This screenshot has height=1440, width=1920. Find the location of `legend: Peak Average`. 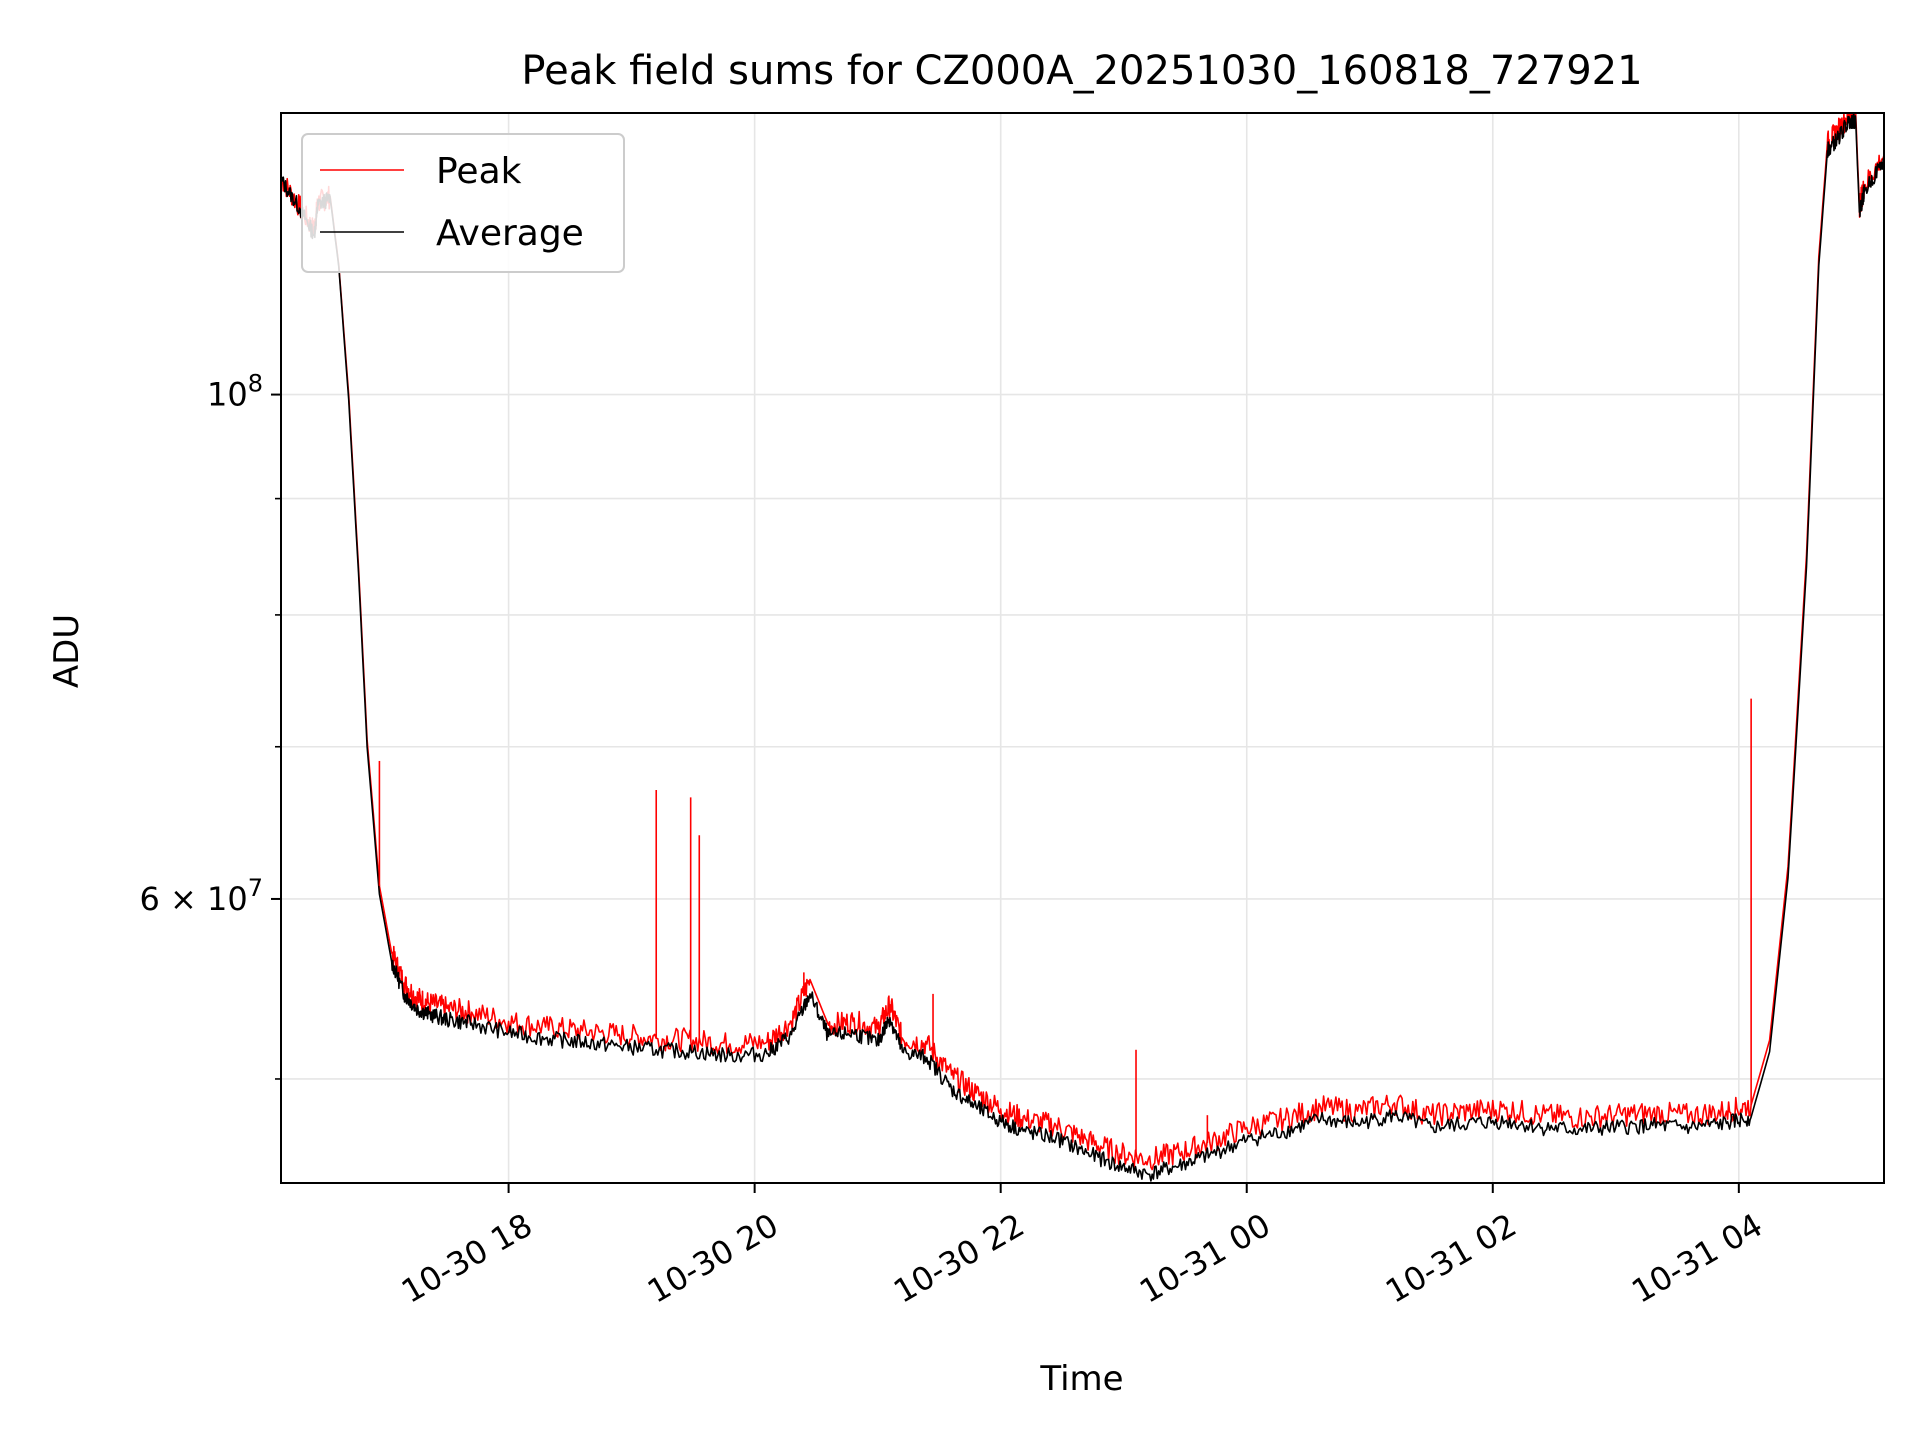

legend: Peak Average is located at coordinates (463, 203).